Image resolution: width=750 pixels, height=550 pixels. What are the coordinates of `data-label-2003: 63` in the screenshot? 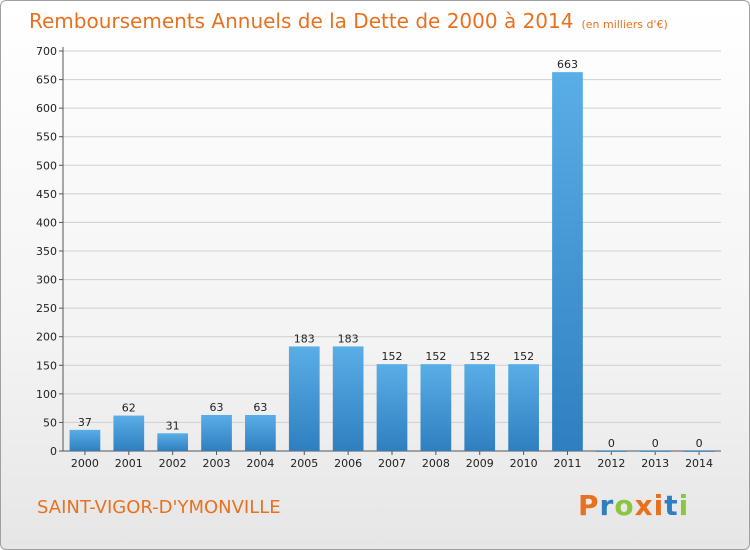 It's located at (217, 407).